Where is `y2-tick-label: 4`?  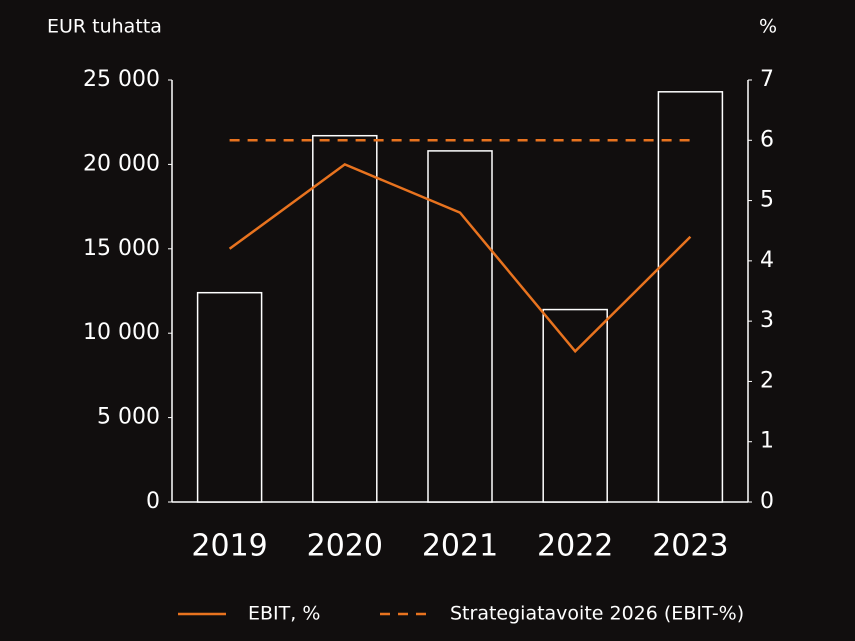
y2-tick-label: 4 is located at coordinates (767, 260).